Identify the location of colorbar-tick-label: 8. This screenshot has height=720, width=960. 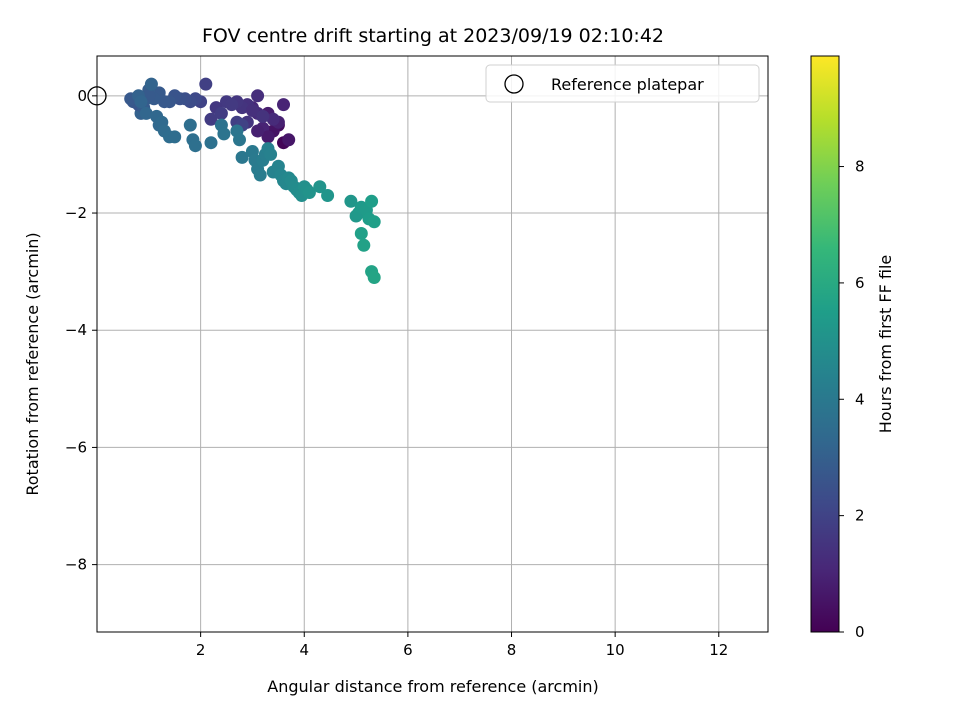
(860, 167).